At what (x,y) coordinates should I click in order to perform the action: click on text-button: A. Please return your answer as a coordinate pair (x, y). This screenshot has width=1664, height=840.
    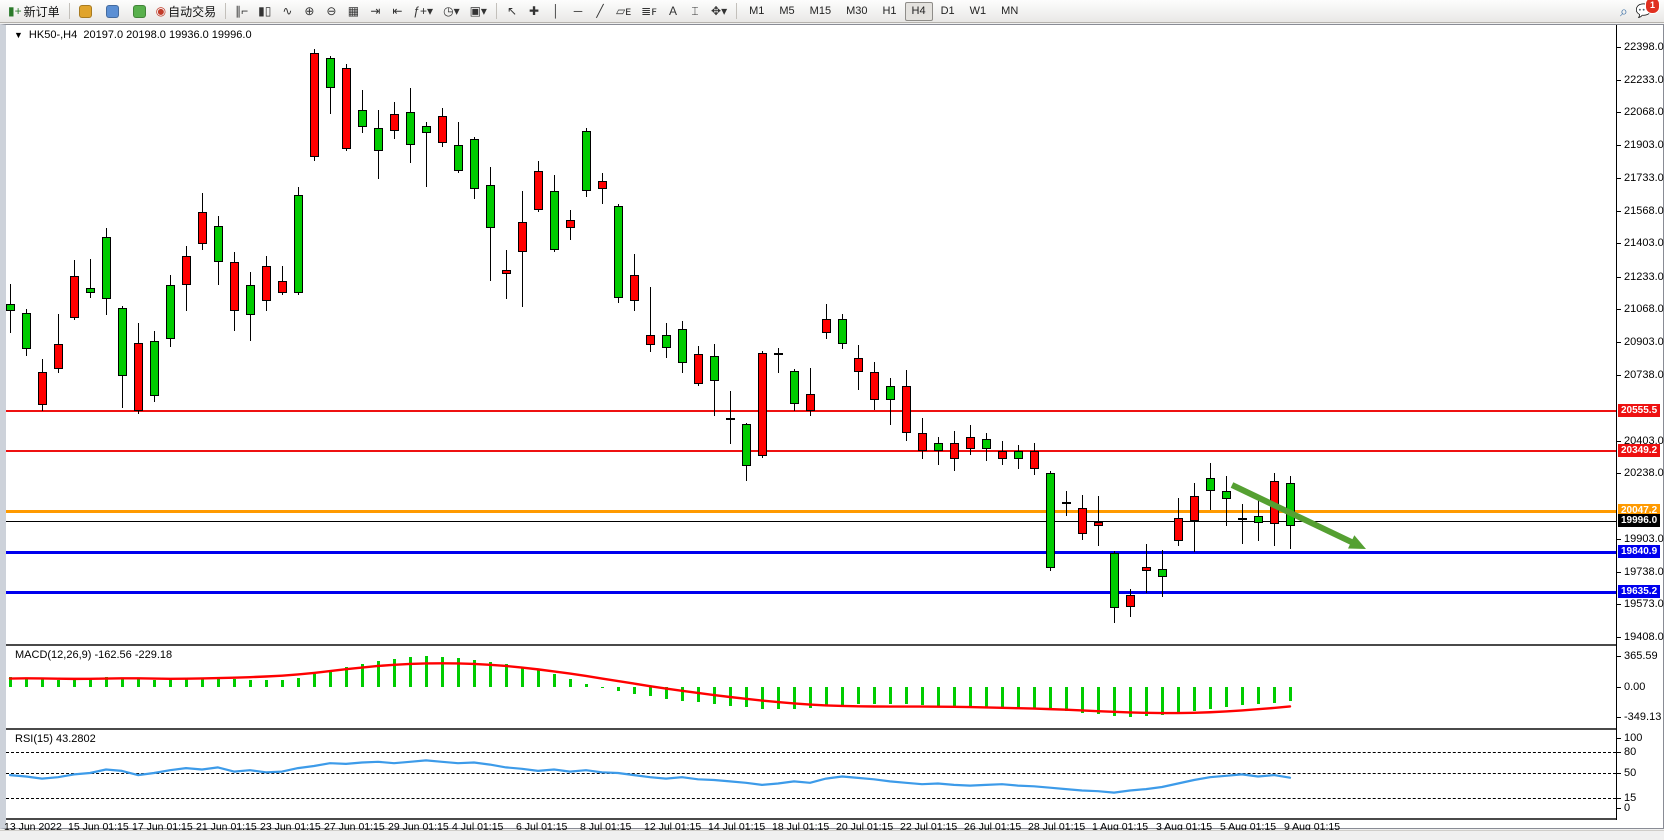
    Looking at the image, I should click on (673, 11).